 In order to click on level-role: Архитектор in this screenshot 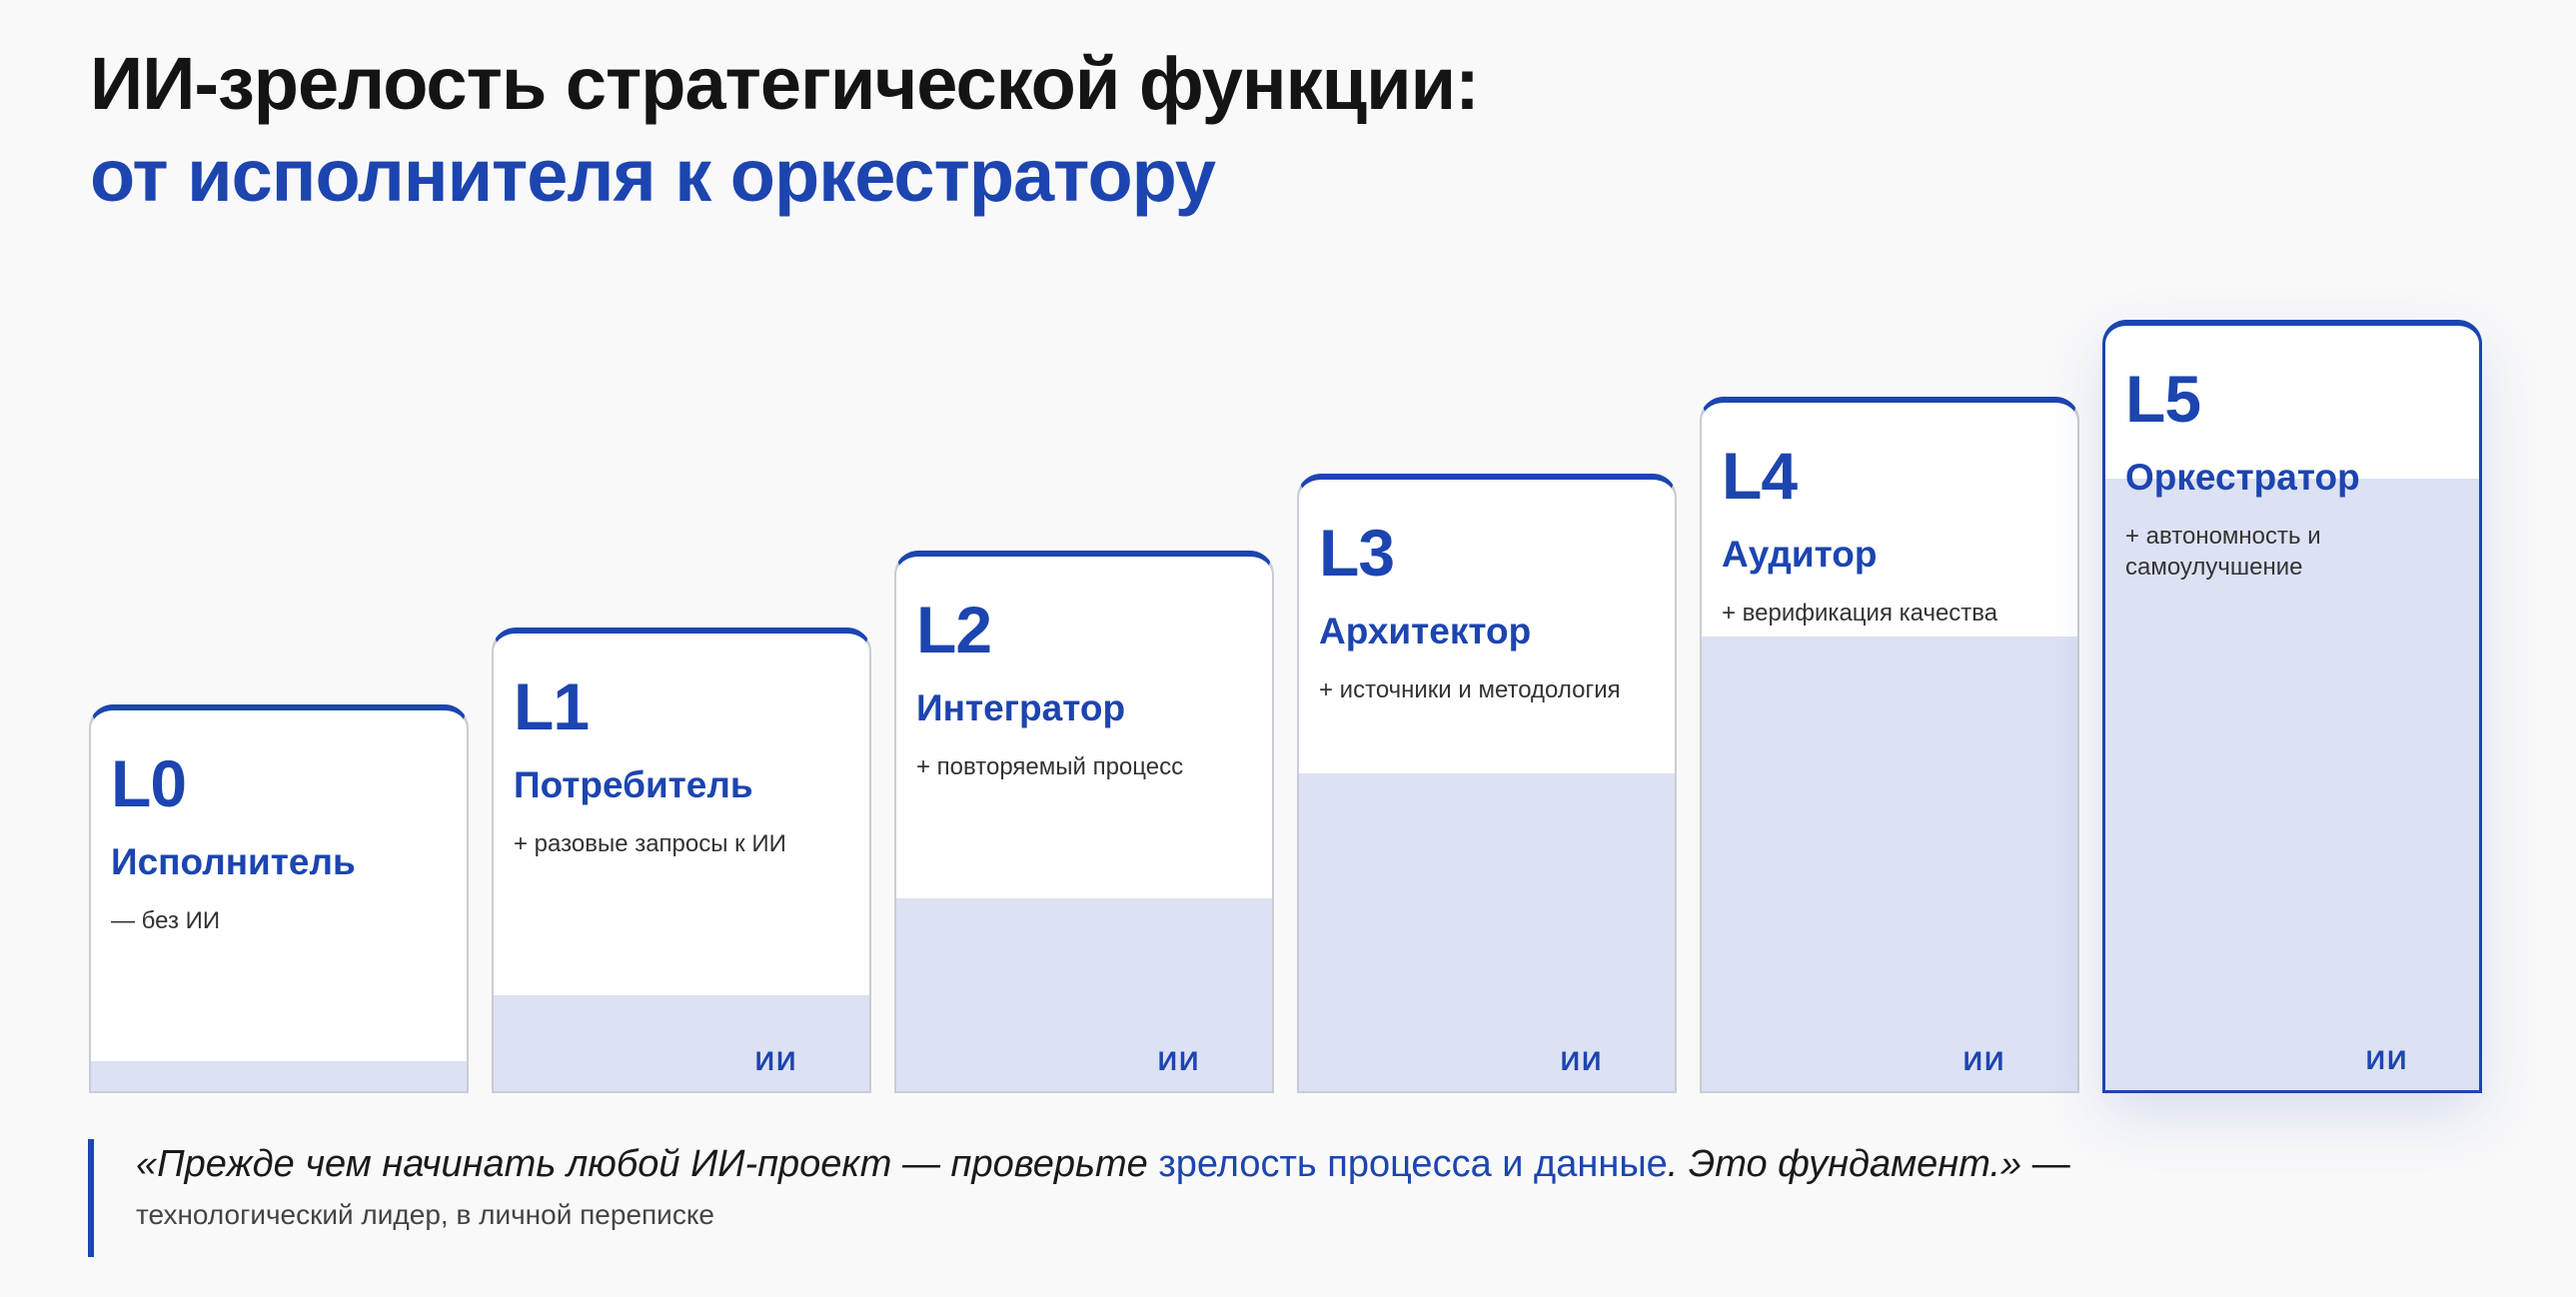, I will do `click(1425, 631)`.